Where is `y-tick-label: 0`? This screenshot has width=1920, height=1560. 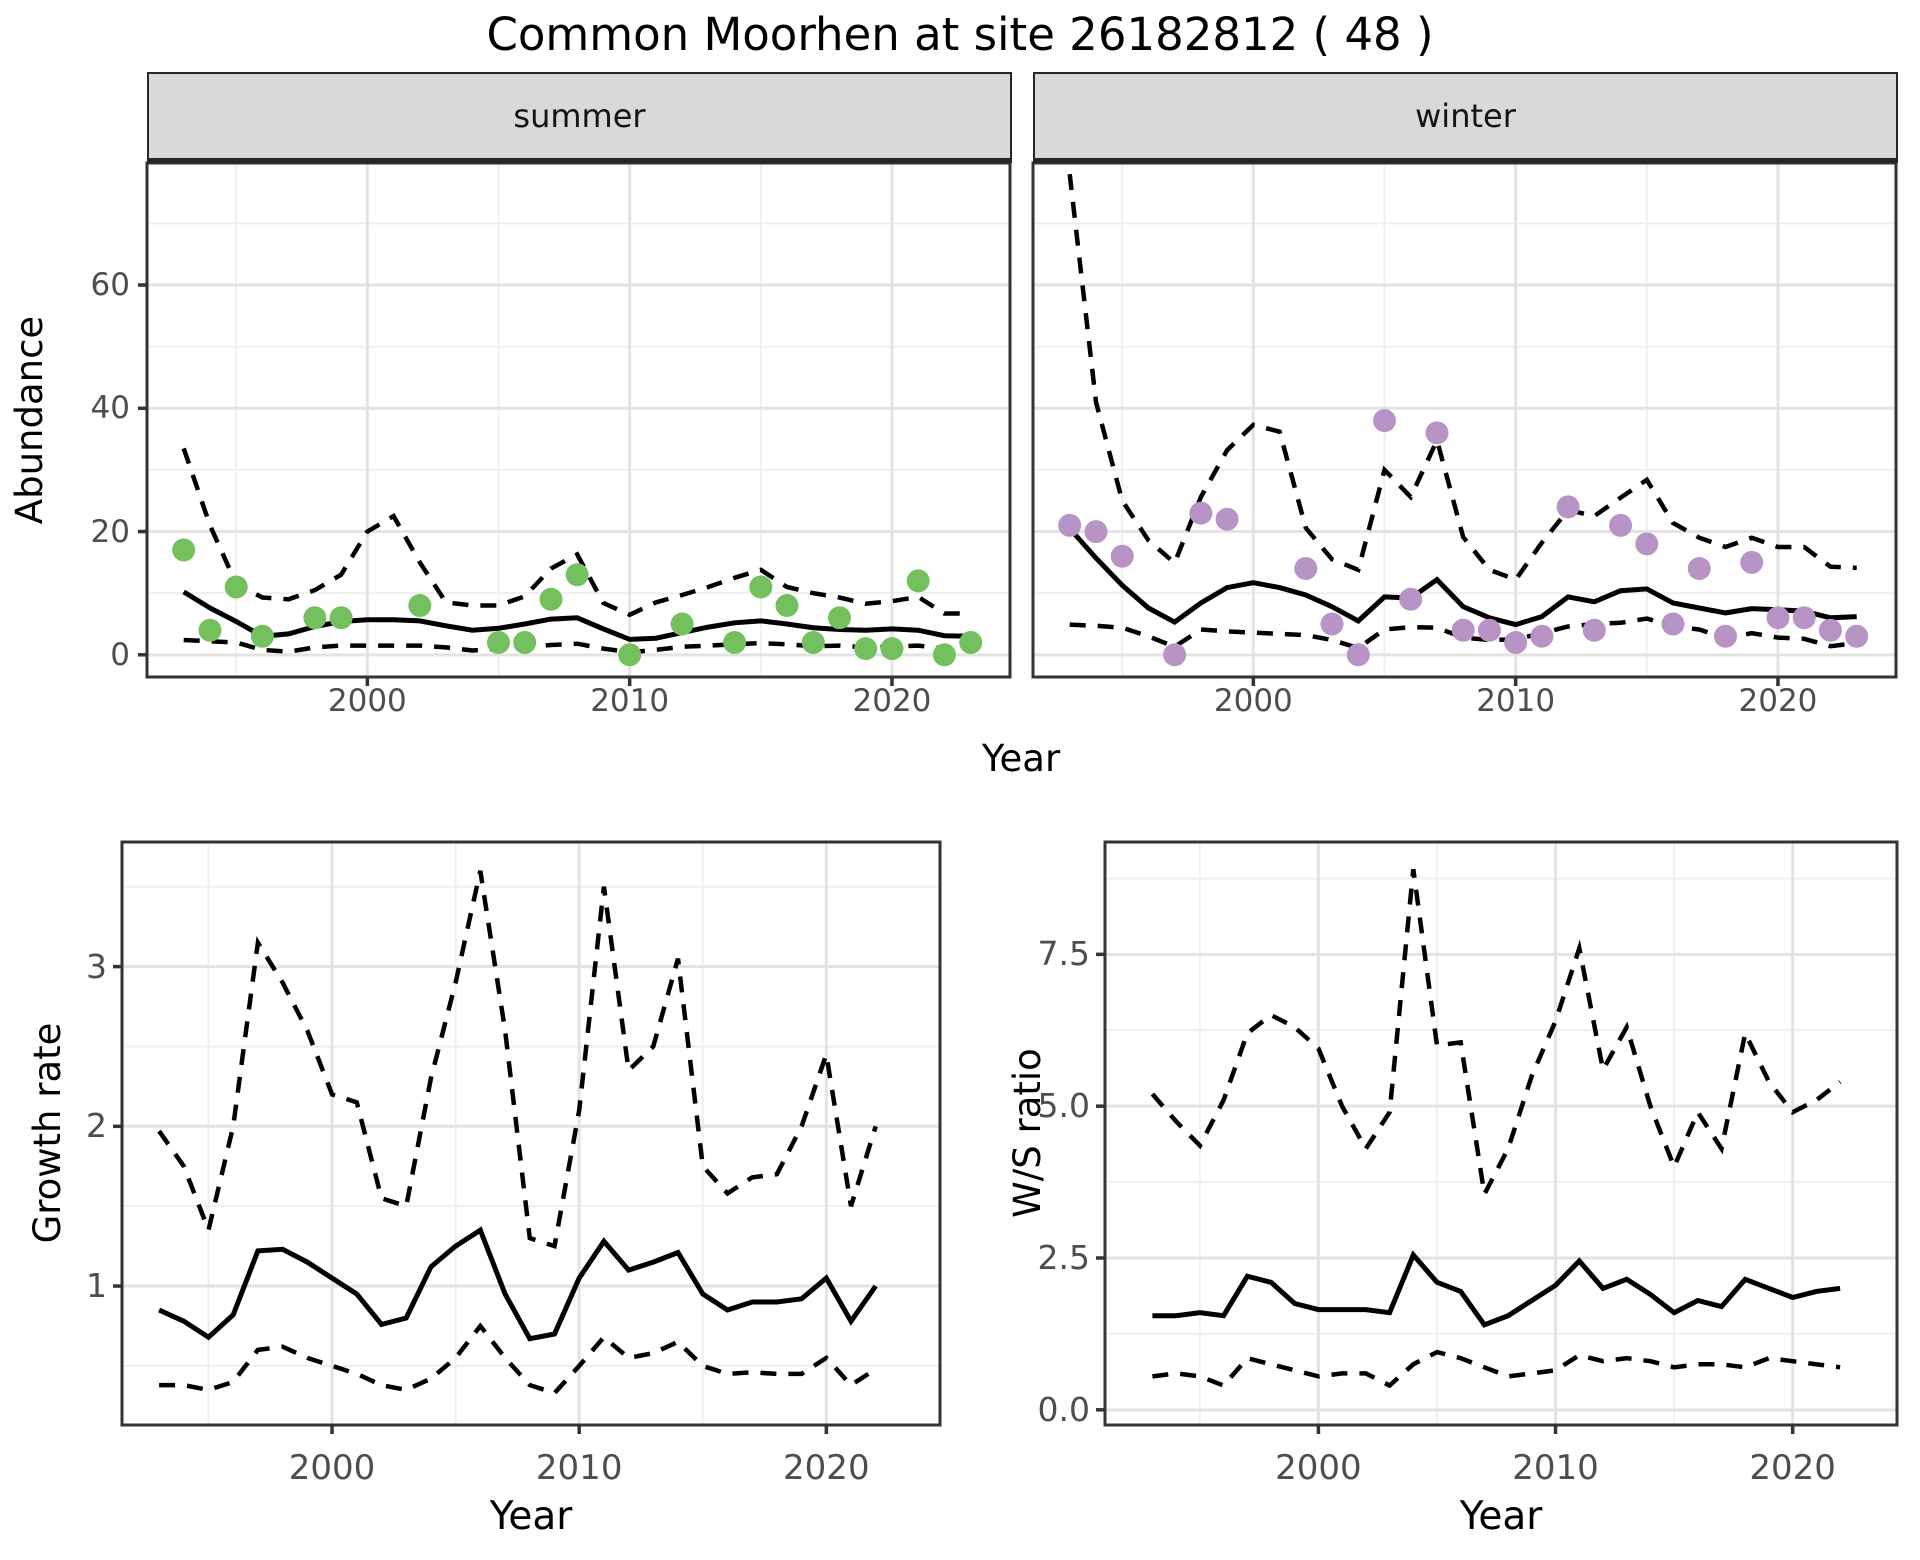 y-tick-label: 0 is located at coordinates (120, 654).